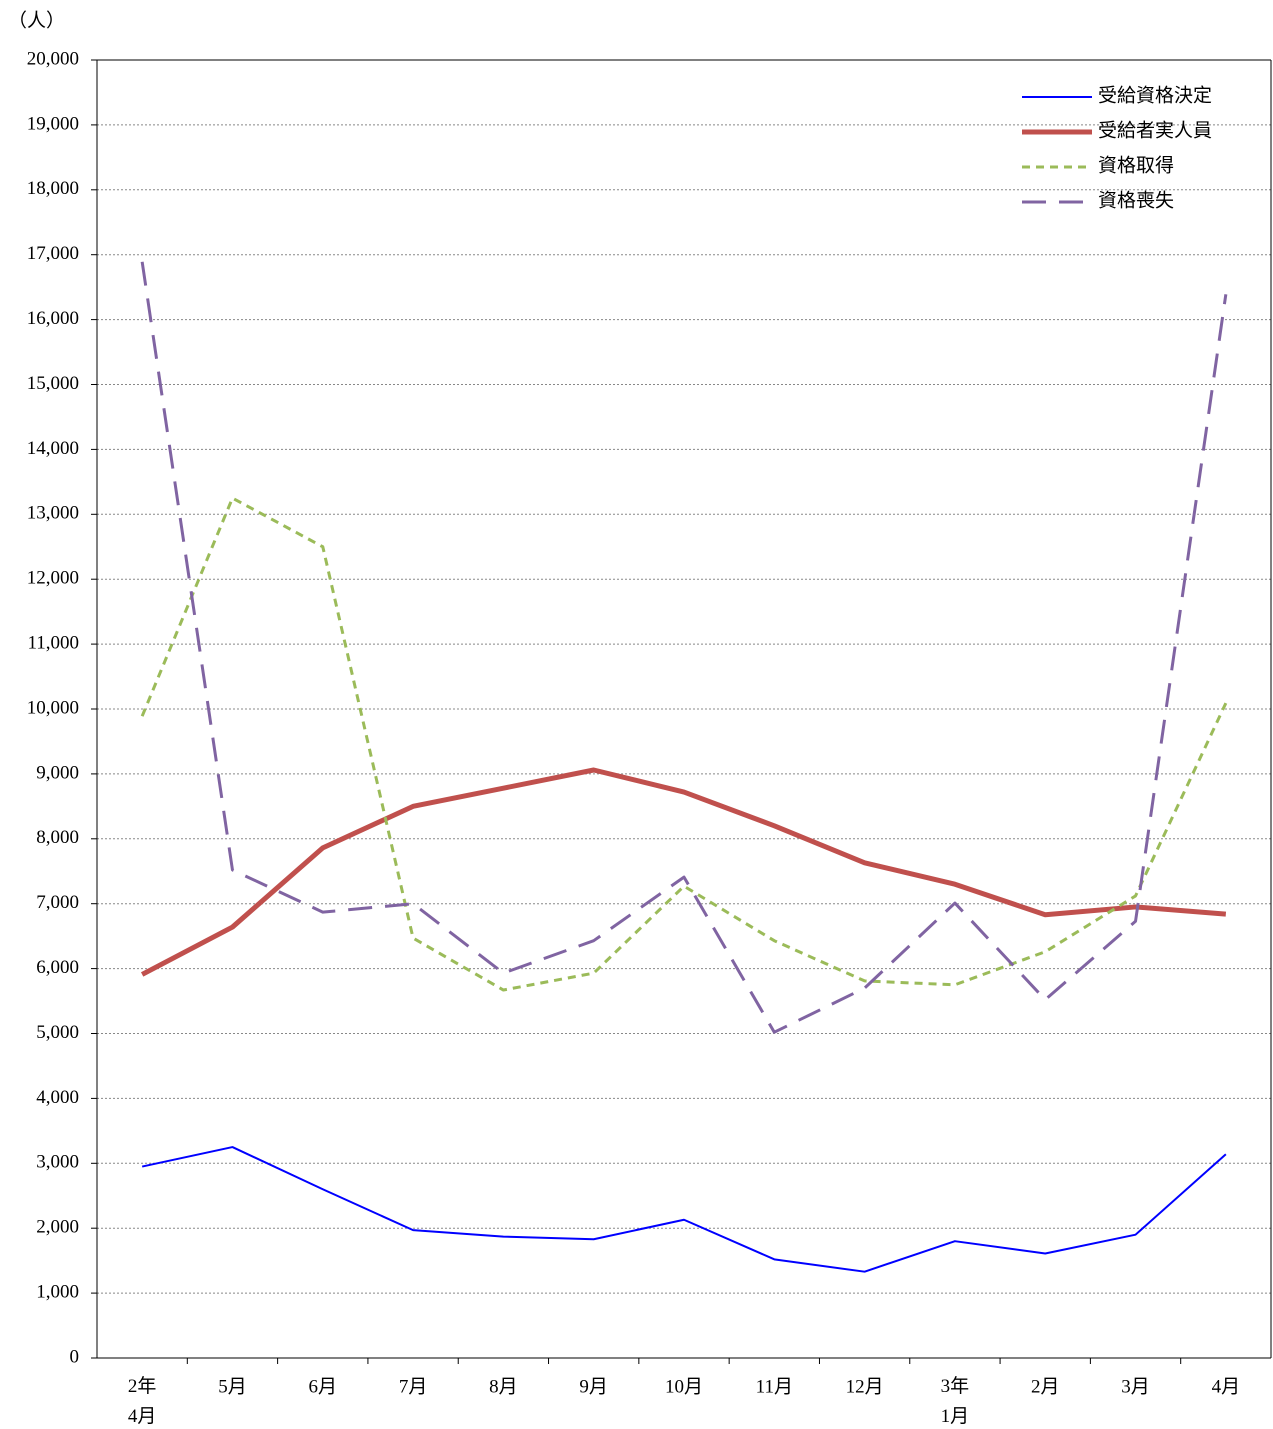 The height and width of the screenshot is (1429, 1273). What do you see at coordinates (57, 1032) in the screenshot?
I see `y-tick-label: 5,000` at bounding box center [57, 1032].